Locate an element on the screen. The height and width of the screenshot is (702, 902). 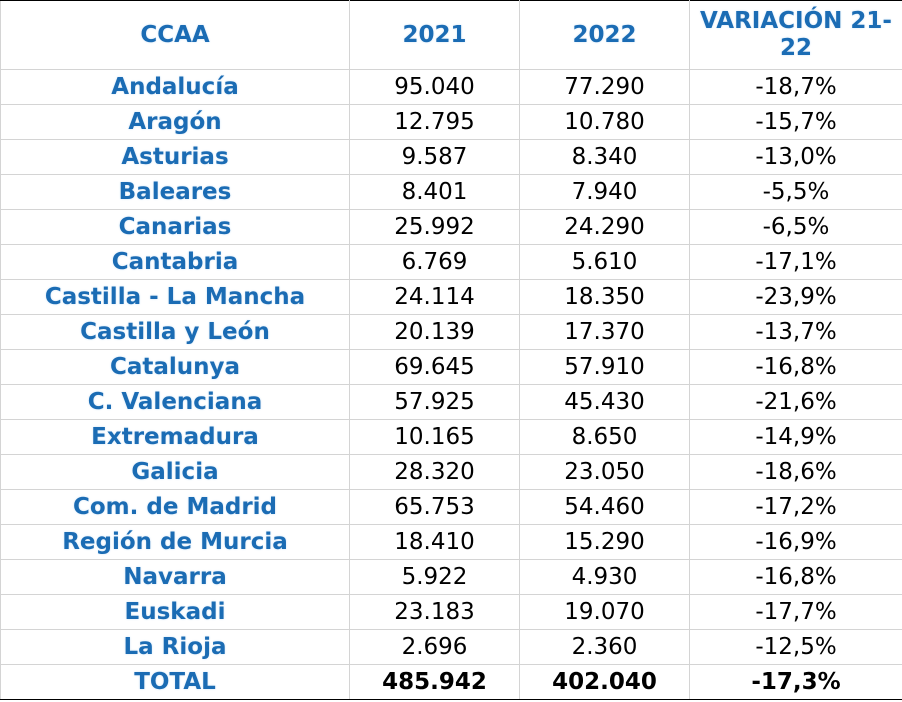
row-label: Navarra is located at coordinates (175, 577).